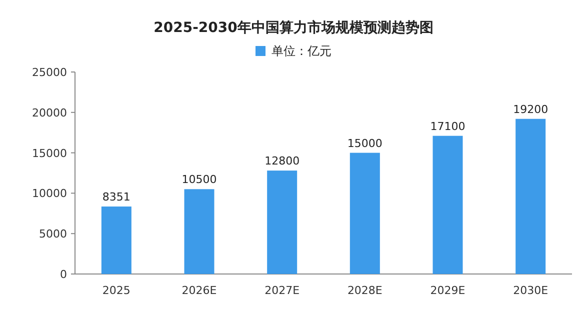 The width and height of the screenshot is (587, 334). What do you see at coordinates (448, 126) in the screenshot?
I see `data-label: 17100` at bounding box center [448, 126].